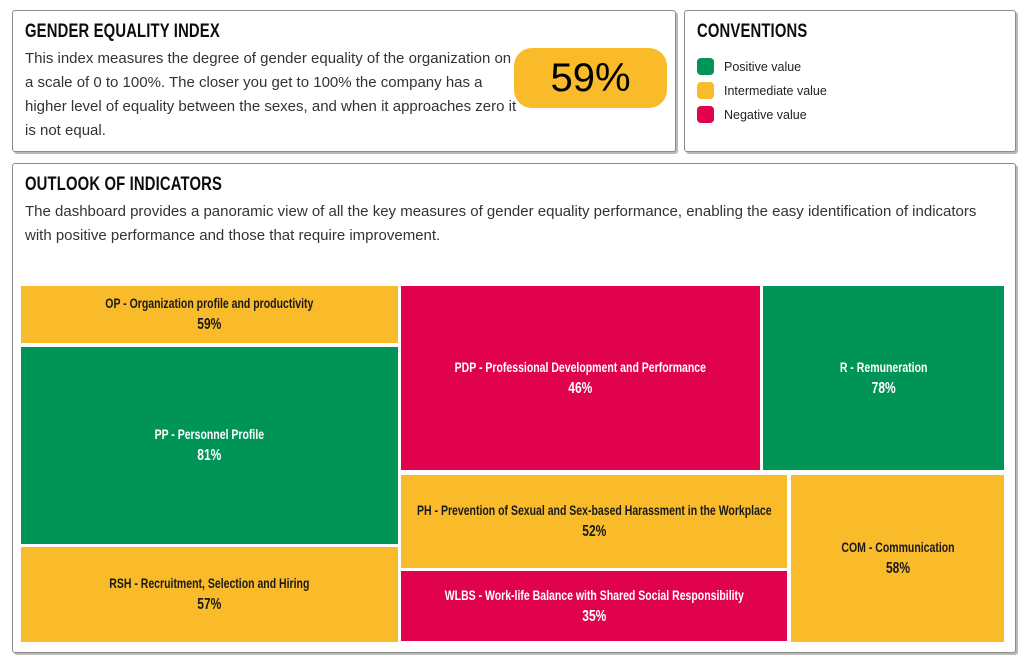 Image resolution: width=1023 pixels, height=661 pixels. What do you see at coordinates (594, 531) in the screenshot?
I see `treemap-cell-ph-value: 52%` at bounding box center [594, 531].